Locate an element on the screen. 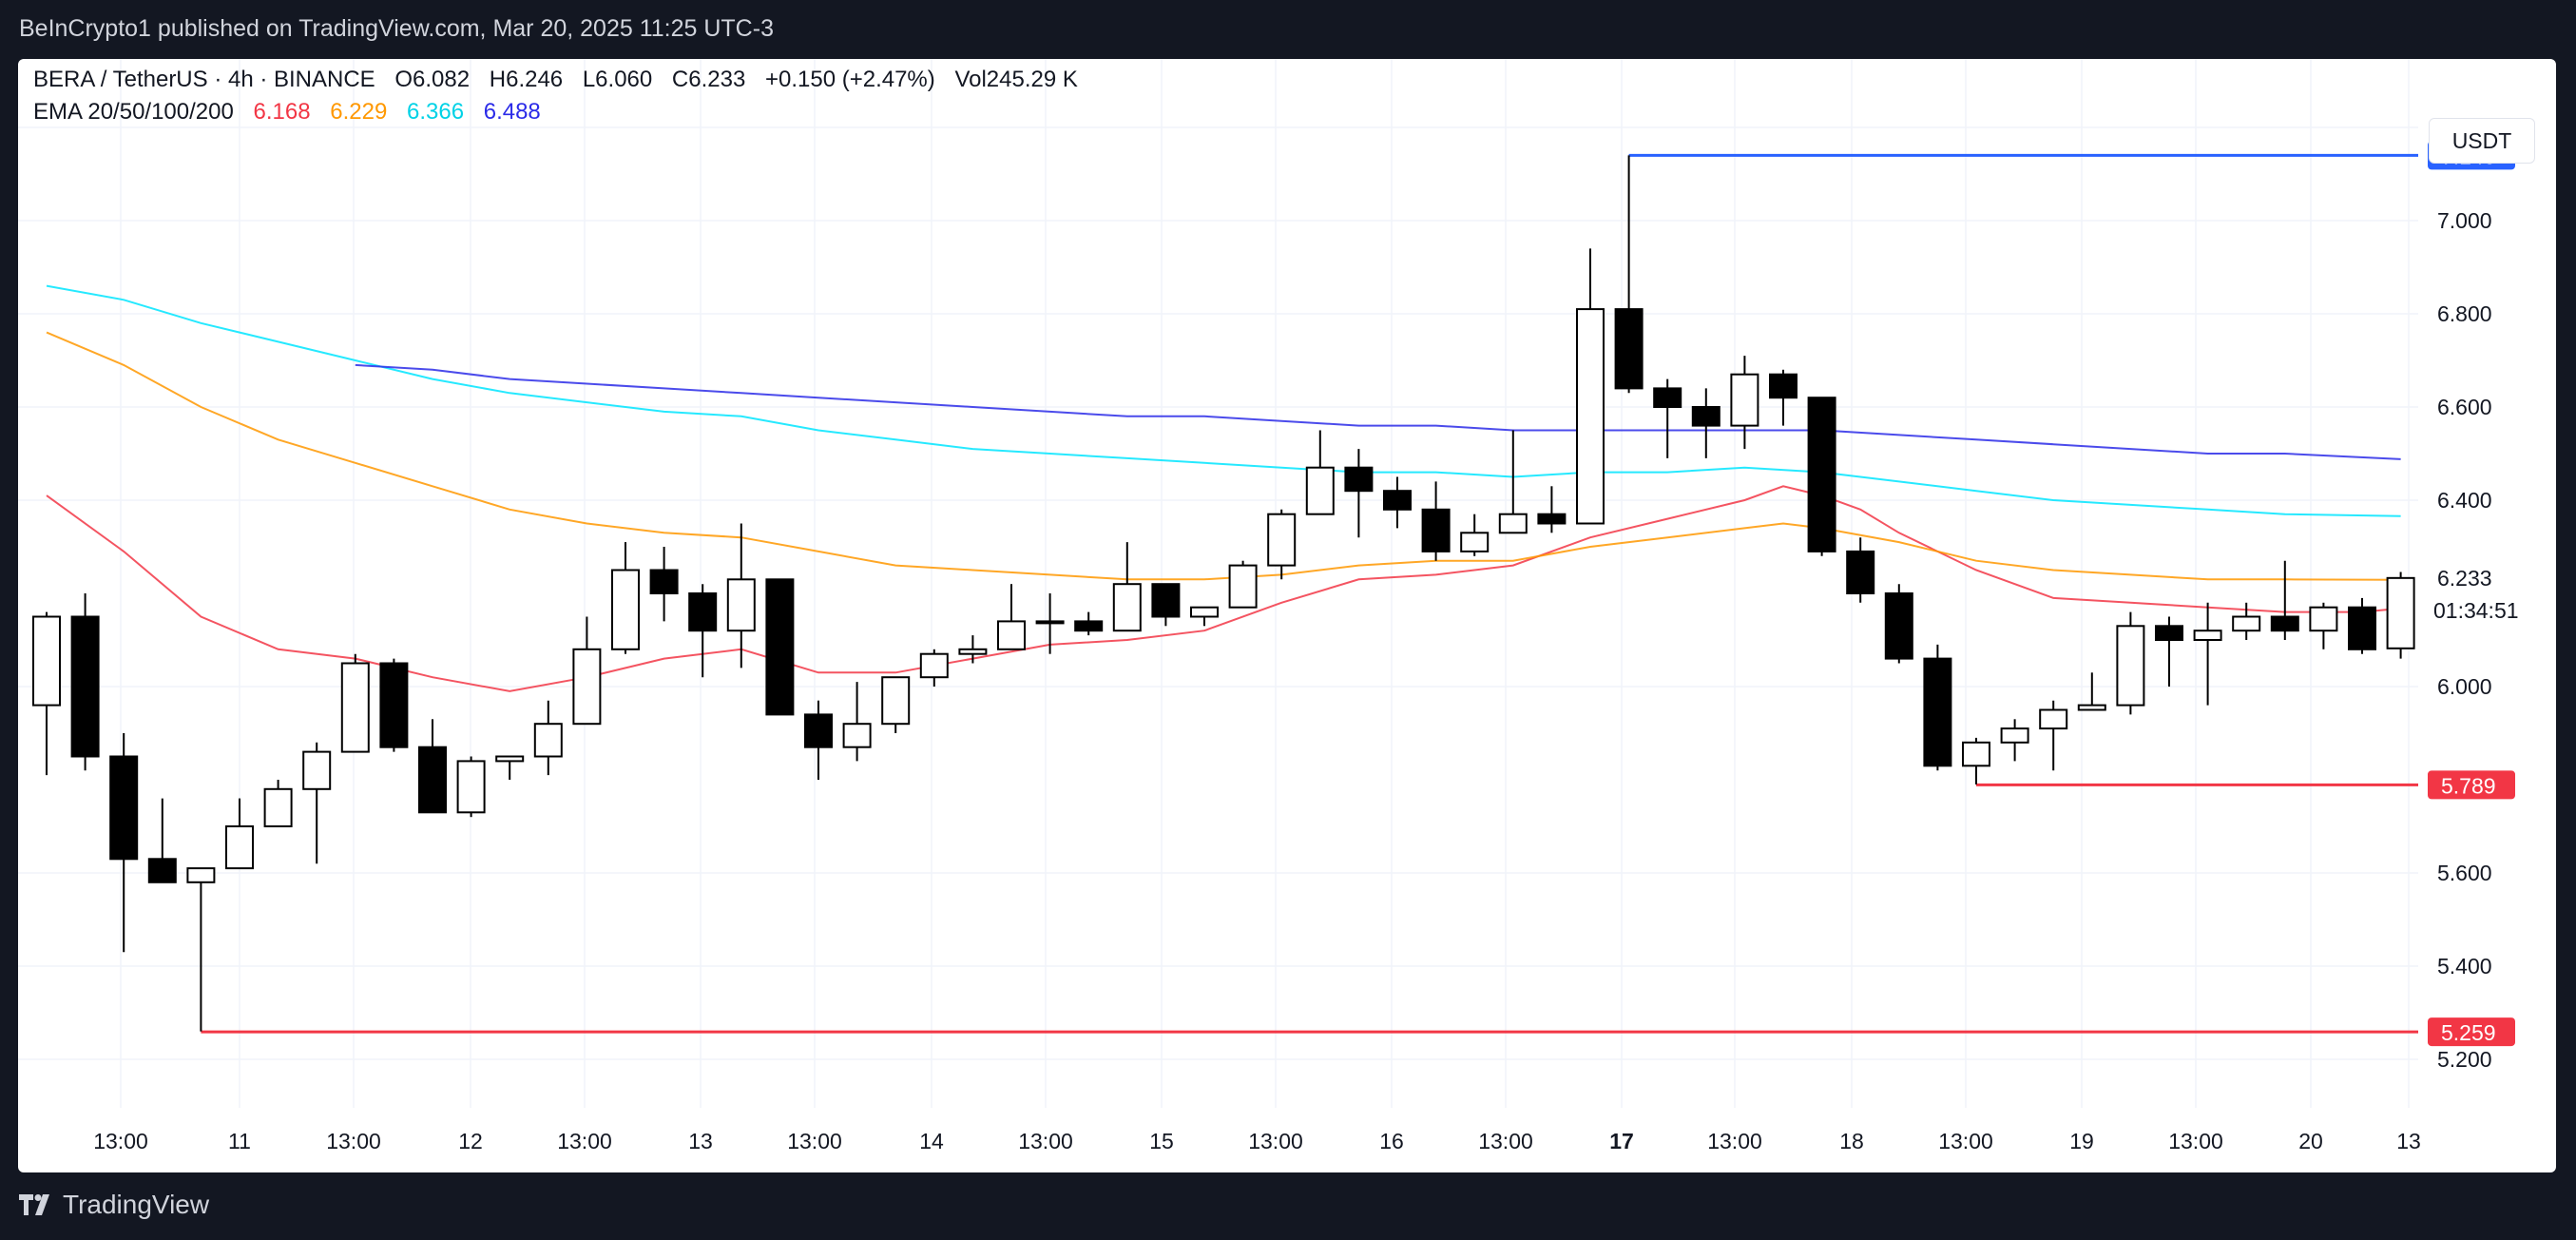  close-value: C6.233 is located at coordinates (708, 79).